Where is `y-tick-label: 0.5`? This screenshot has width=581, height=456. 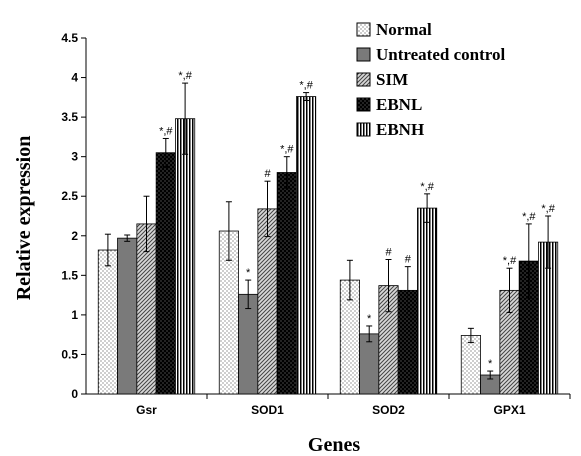 y-tick-label: 0.5 is located at coordinates (69, 354).